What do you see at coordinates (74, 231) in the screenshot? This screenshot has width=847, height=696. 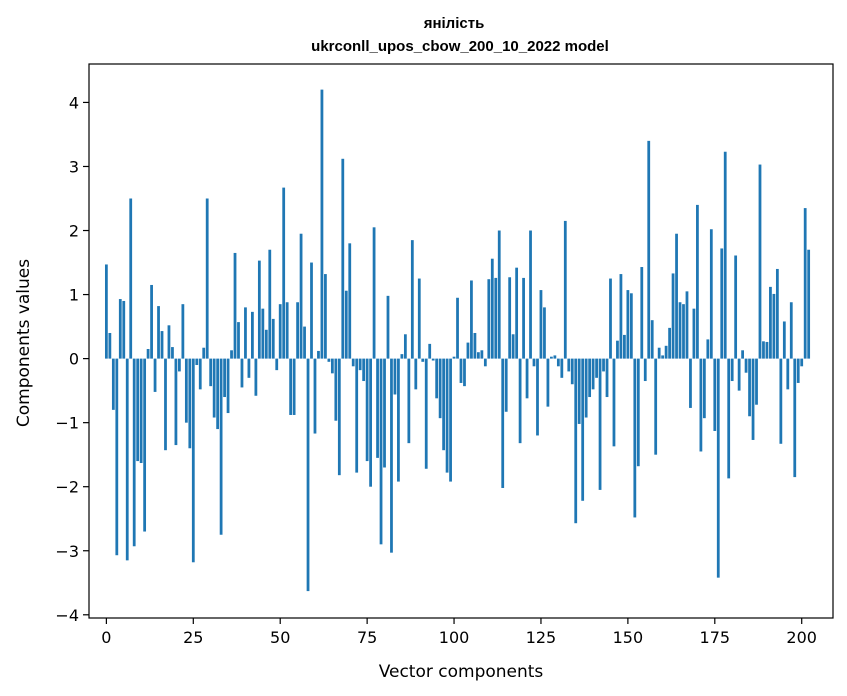 I see `y-tick-label-2: 2` at bounding box center [74, 231].